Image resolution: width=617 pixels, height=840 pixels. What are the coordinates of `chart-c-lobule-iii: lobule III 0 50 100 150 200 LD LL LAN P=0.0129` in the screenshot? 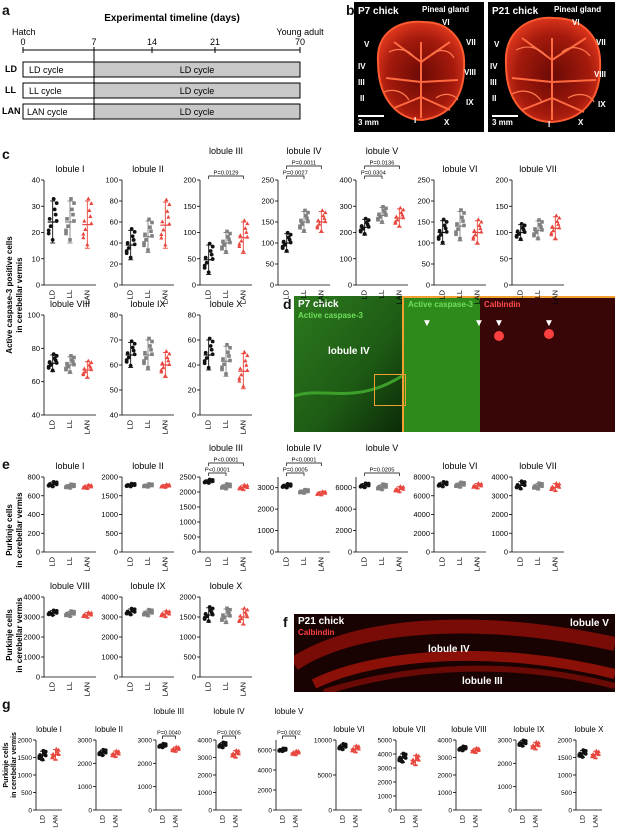 It's located at (217, 225).